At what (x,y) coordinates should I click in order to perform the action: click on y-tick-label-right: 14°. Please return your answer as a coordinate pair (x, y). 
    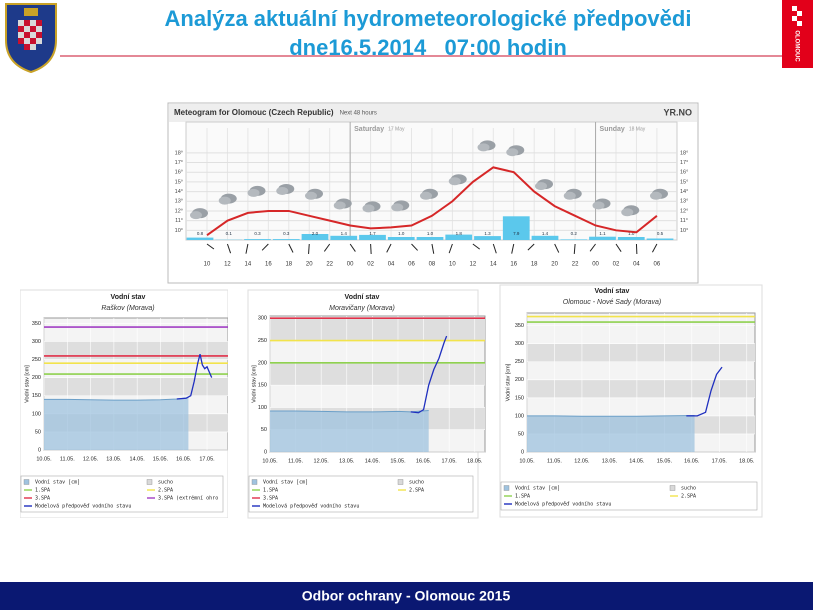
    Looking at the image, I should click on (684, 192).